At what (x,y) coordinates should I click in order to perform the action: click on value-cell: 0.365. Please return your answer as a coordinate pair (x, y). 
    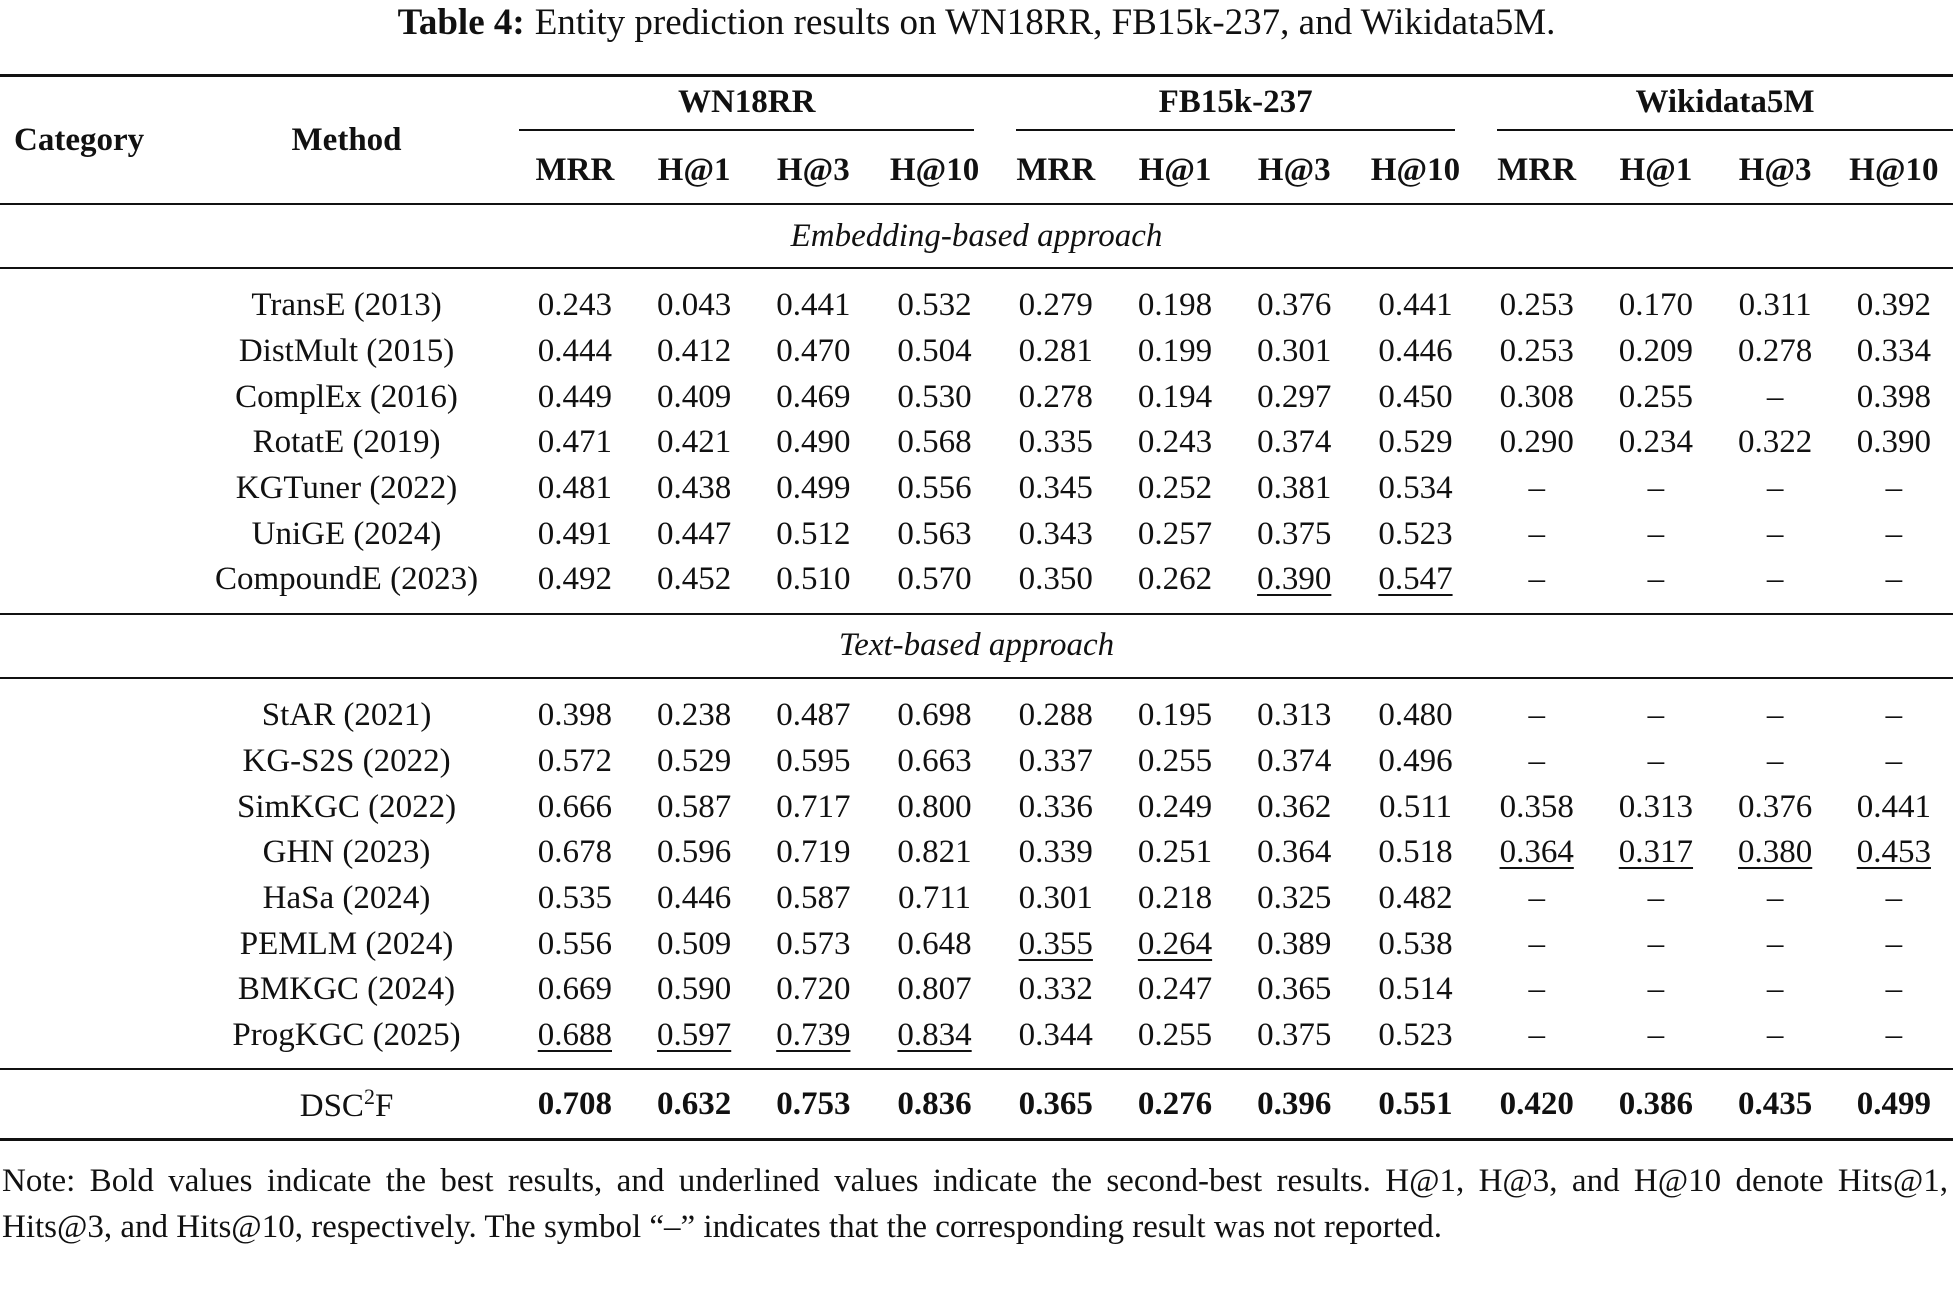
    Looking at the image, I should click on (1294, 990).